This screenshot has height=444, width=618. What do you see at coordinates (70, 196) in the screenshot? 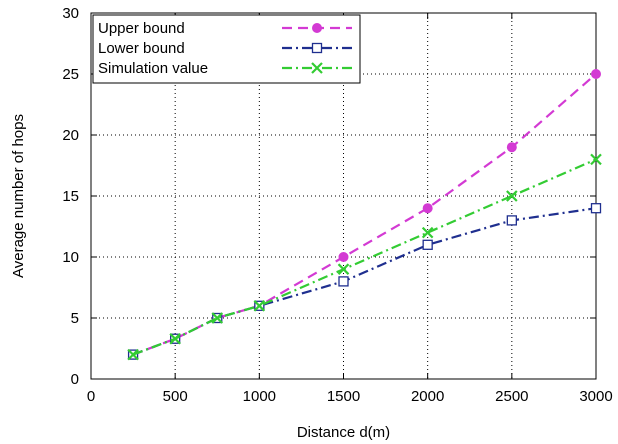
I see `y-tick-label: 15` at bounding box center [70, 196].